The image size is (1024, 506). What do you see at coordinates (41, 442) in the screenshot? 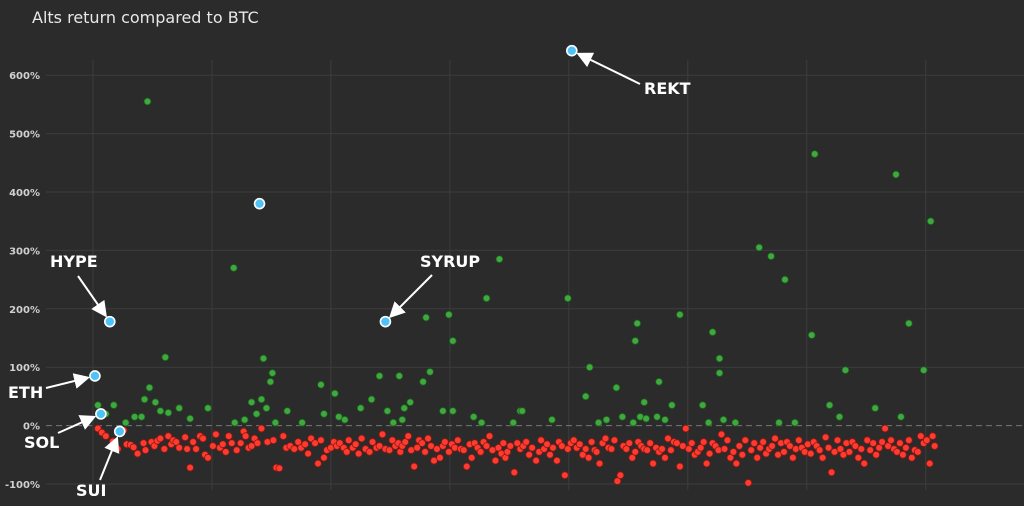
I see `annotation-label: SOL` at bounding box center [41, 442].